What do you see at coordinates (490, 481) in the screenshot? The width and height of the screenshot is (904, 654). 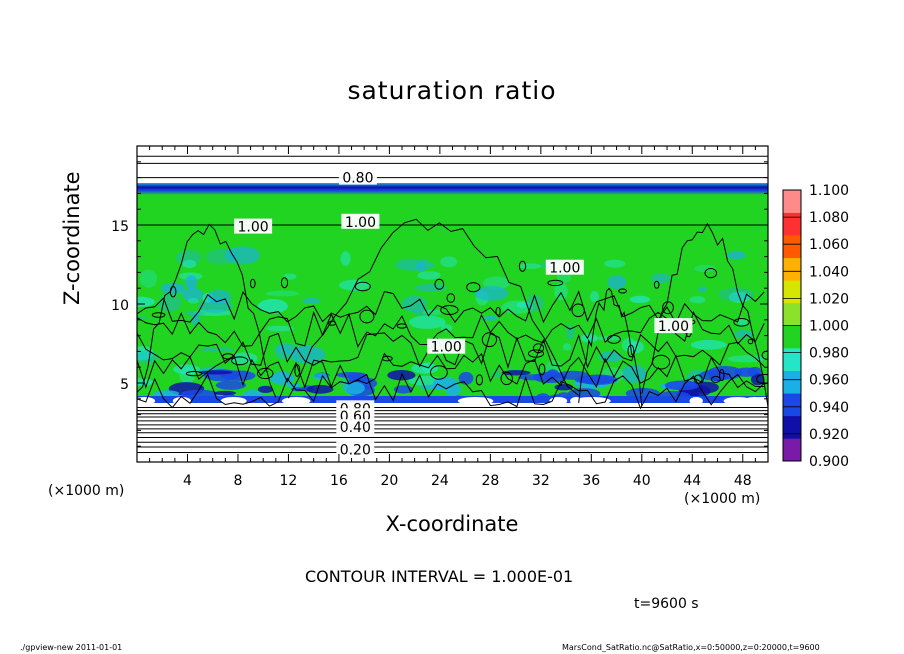 I see `x-tick-label: 28` at bounding box center [490, 481].